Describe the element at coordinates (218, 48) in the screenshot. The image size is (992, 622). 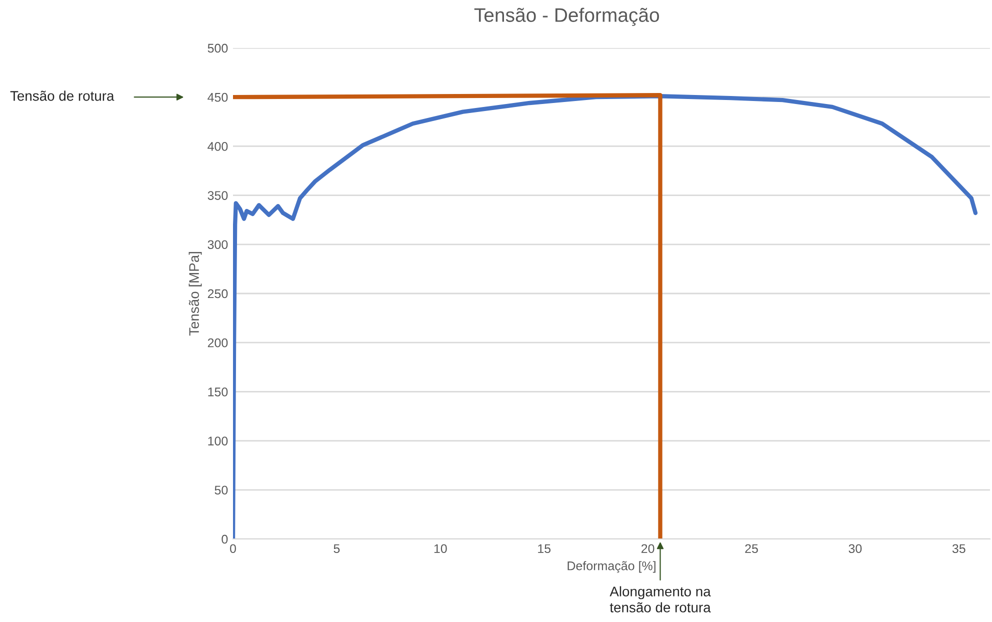
I see `y-tick-label: 500` at that location.